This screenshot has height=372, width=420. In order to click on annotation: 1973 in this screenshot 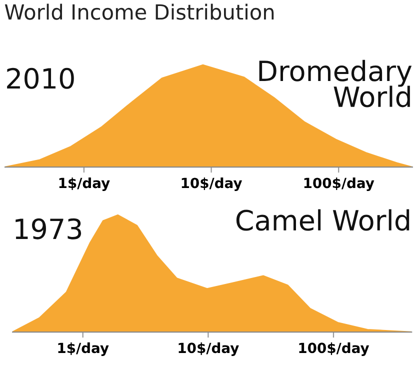, I will do `click(49, 229)`.